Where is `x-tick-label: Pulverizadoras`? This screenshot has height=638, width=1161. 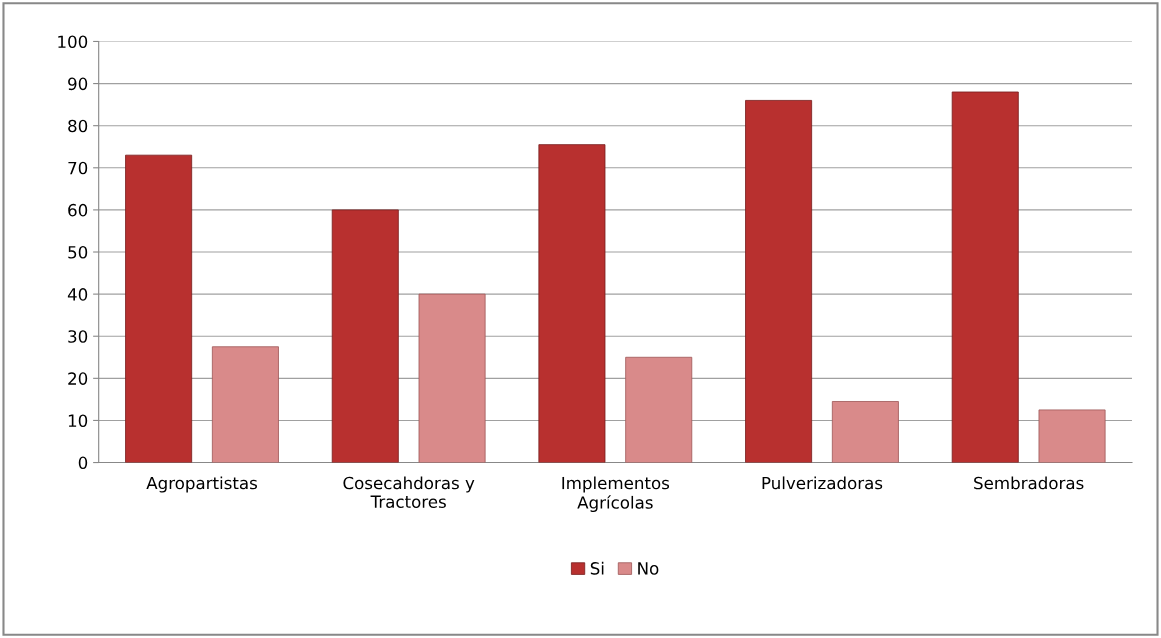
x-tick-label: Pulverizadoras is located at coordinates (822, 483).